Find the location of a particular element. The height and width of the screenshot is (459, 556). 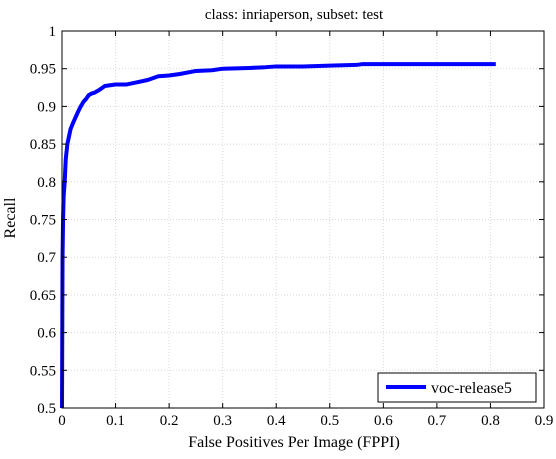

x-tick-label: 0 is located at coordinates (62, 421).